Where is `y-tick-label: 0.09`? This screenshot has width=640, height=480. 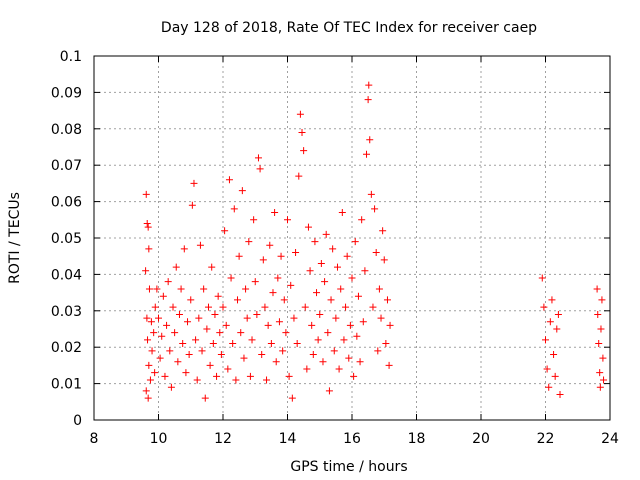
y-tick-label: 0.09 is located at coordinates (66, 93).